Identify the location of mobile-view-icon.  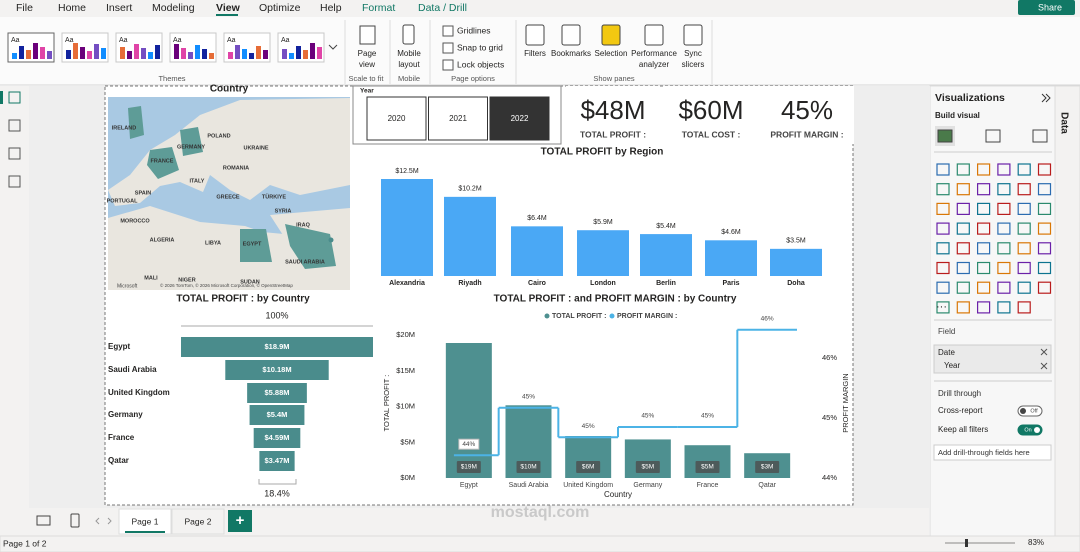
(75, 520).